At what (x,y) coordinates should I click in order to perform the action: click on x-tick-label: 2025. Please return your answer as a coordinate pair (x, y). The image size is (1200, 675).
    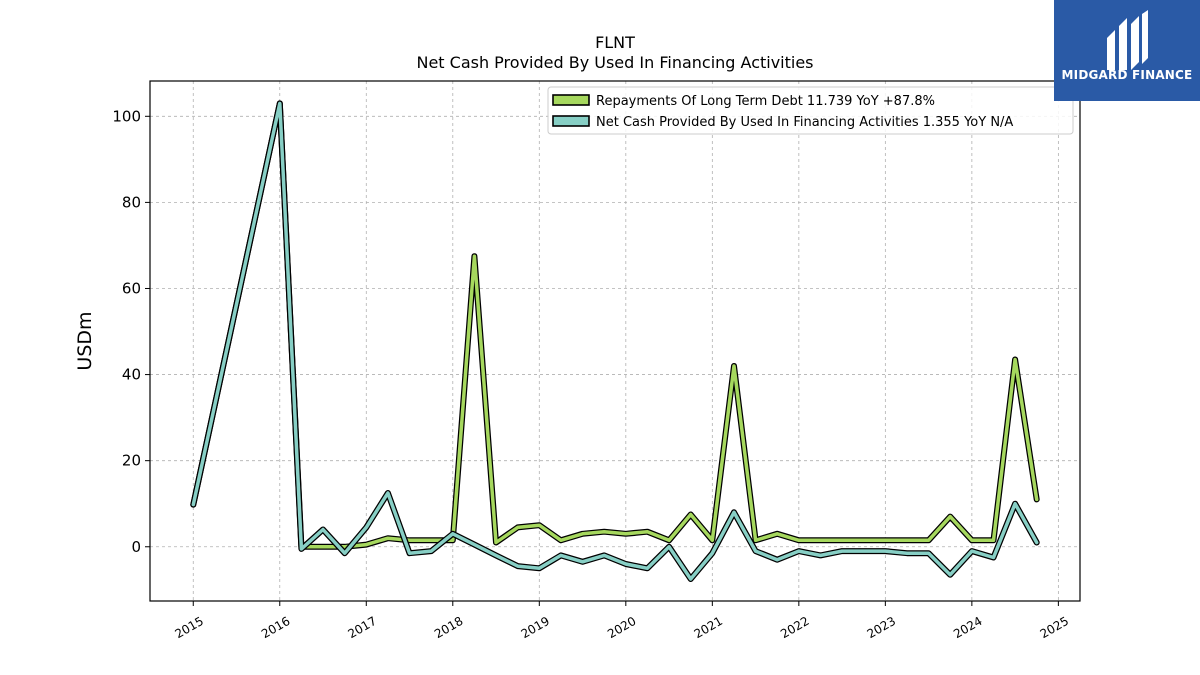
    Looking at the image, I should click on (1054, 627).